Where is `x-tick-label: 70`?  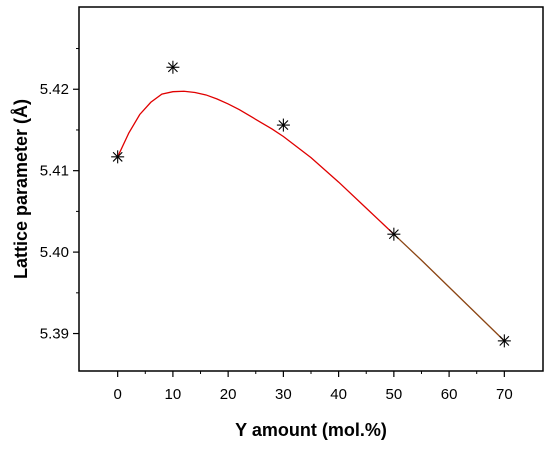
x-tick-label: 70 is located at coordinates (504, 394).